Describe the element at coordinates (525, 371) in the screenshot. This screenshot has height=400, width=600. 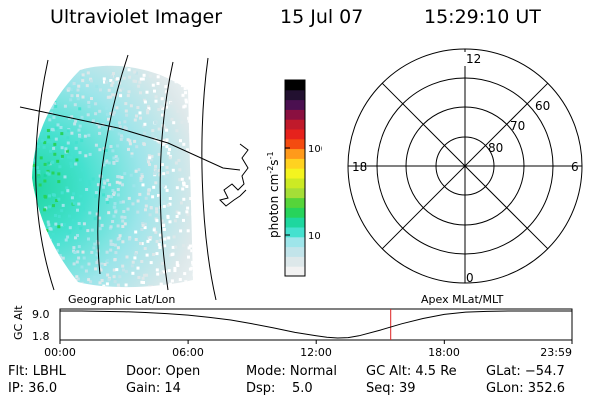
I see `info-glat: GLat: −54.7` at that location.